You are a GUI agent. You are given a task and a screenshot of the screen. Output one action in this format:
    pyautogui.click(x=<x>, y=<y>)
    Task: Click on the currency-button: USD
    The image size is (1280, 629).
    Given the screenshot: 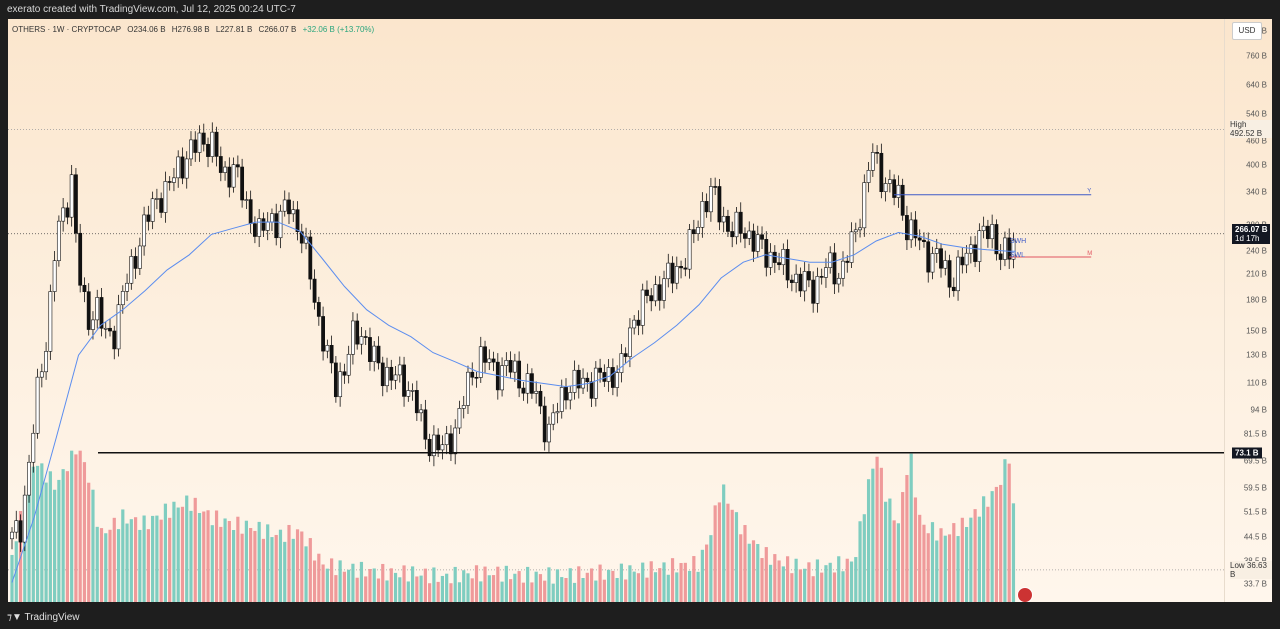 What is the action you would take?
    pyautogui.click(x=1247, y=31)
    